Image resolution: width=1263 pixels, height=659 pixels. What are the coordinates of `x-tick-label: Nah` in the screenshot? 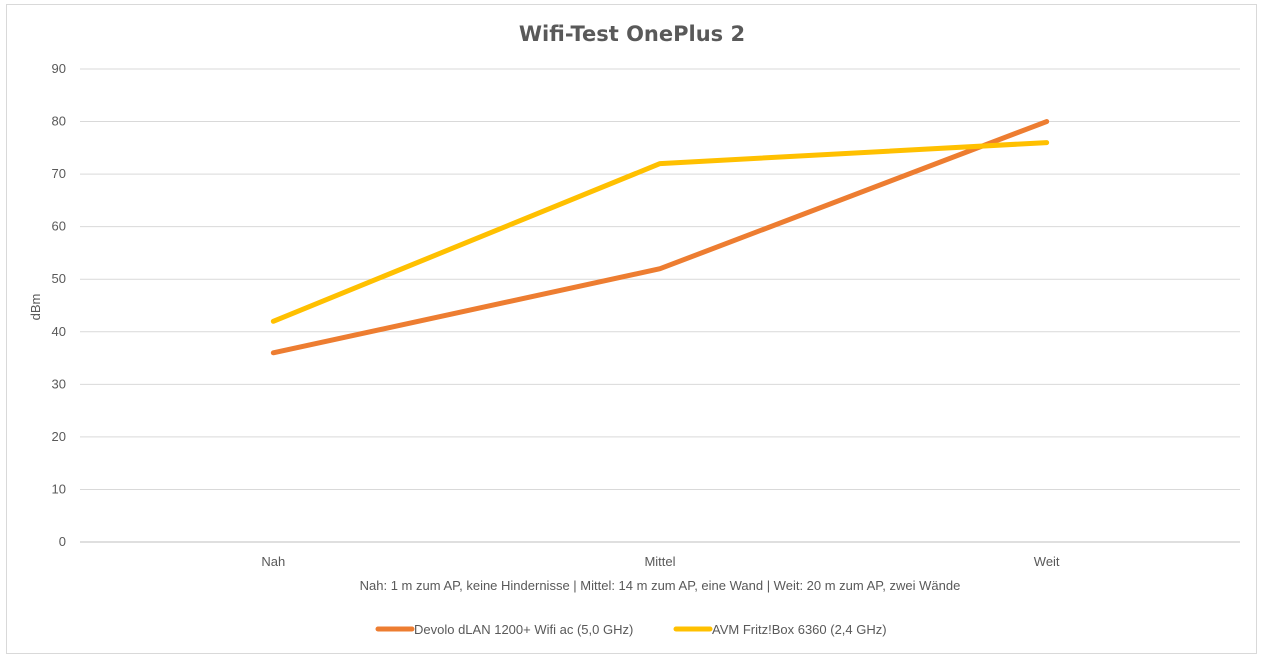 It's located at (273, 561).